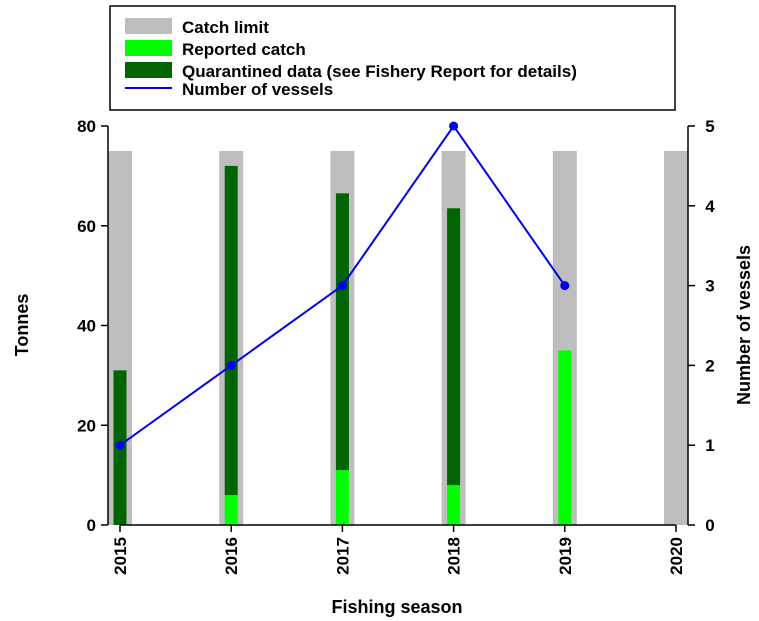 The image size is (759, 621). I want to click on x-tick-label-2017: 2017, so click(342, 556).